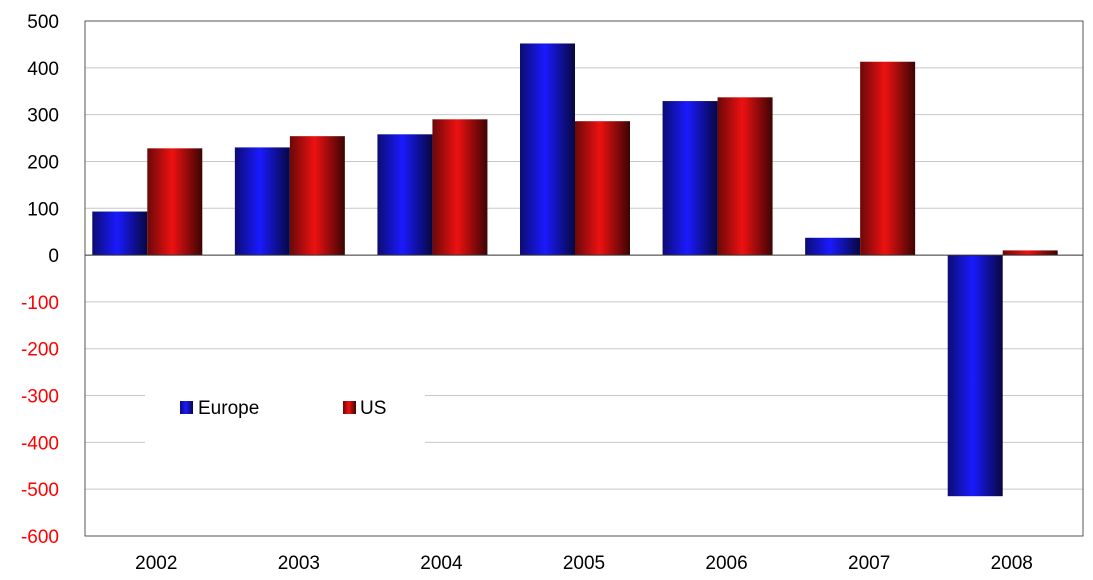 The image size is (1093, 580). I want to click on x-tick-label: 2006, so click(726, 563).